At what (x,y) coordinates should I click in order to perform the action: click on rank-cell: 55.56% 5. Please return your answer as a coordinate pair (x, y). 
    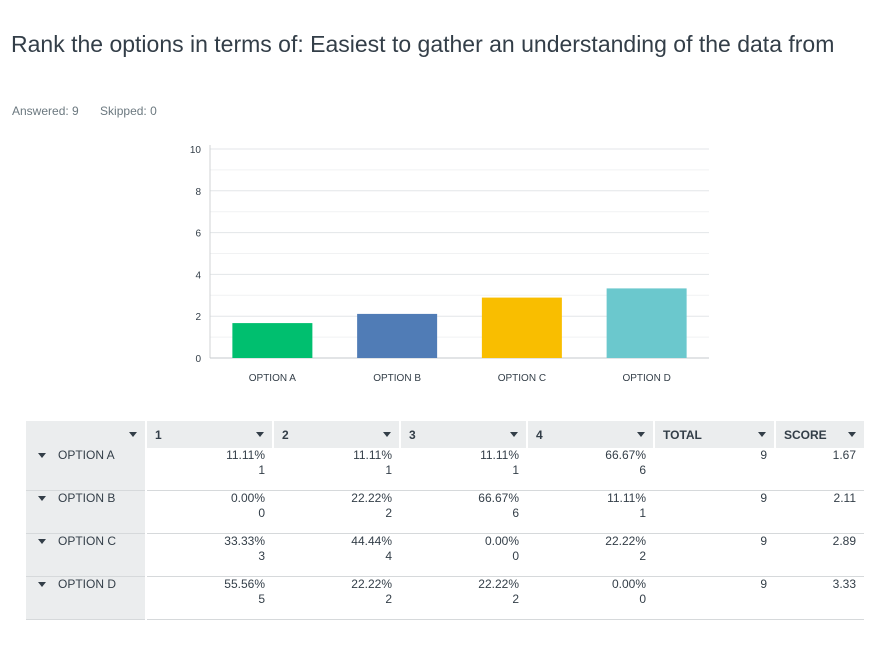
    Looking at the image, I should click on (209, 598).